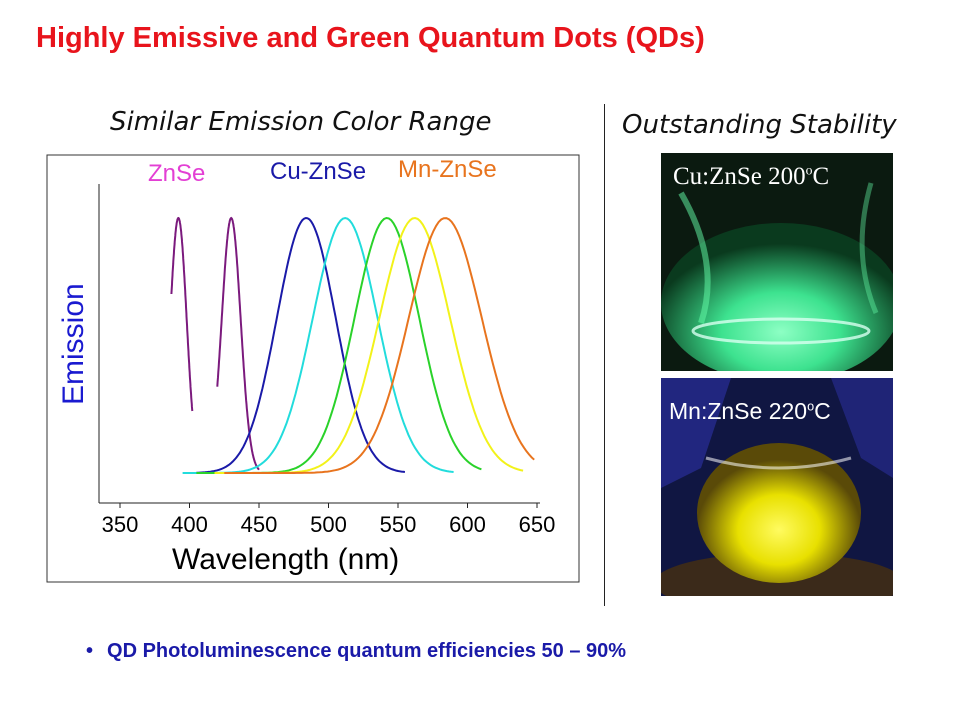 This screenshot has width=960, height=720. Describe the element at coordinates (537, 524) in the screenshot. I see `x-tick-label: 650` at that location.